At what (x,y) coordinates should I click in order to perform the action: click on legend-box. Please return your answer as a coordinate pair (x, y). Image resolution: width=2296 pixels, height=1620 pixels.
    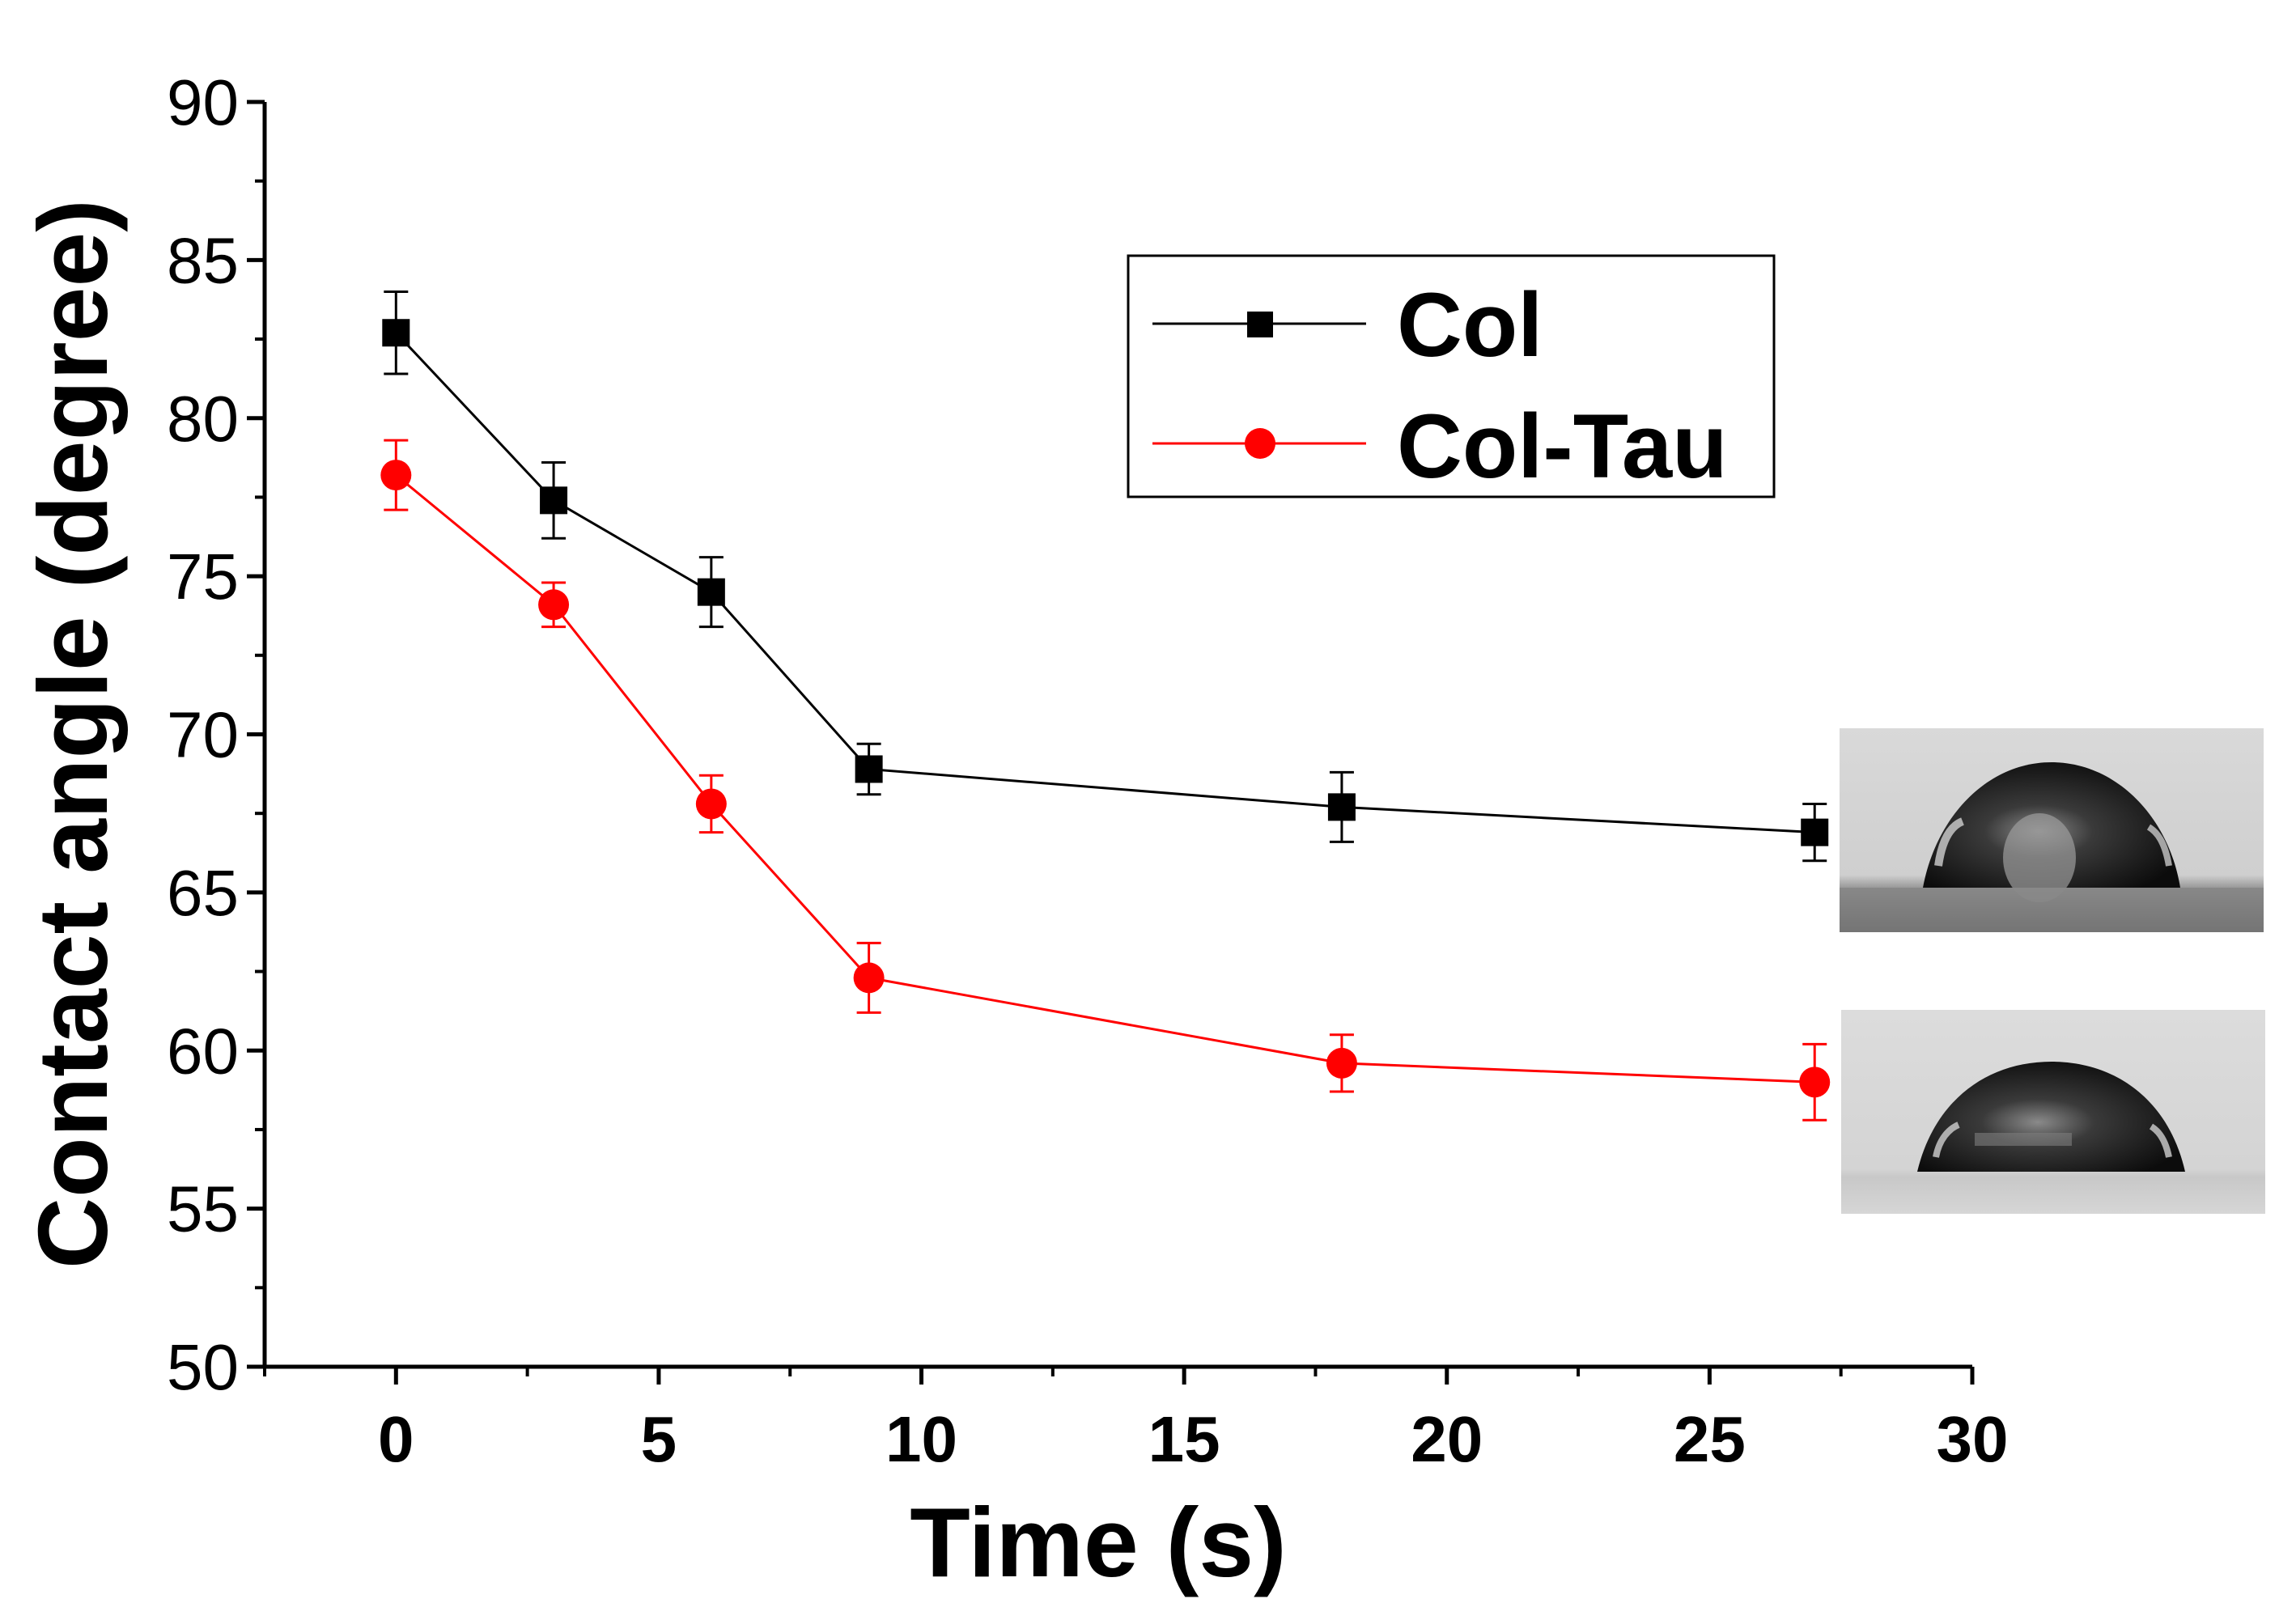
    Looking at the image, I should click on (1451, 376).